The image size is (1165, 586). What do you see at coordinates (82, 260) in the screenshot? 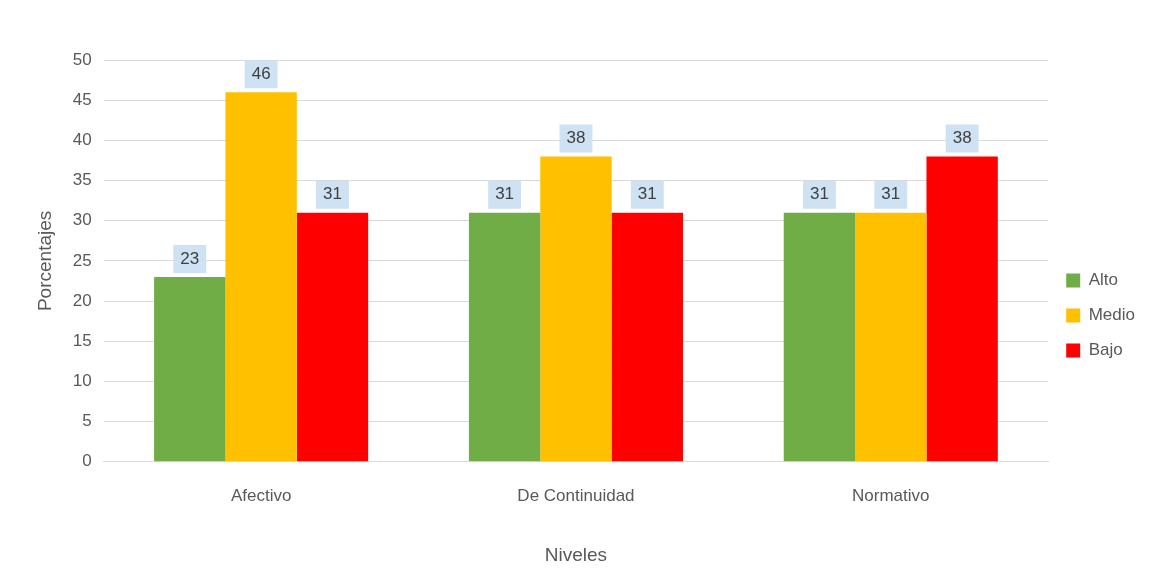
I see `y-tick-label: 25` at bounding box center [82, 260].